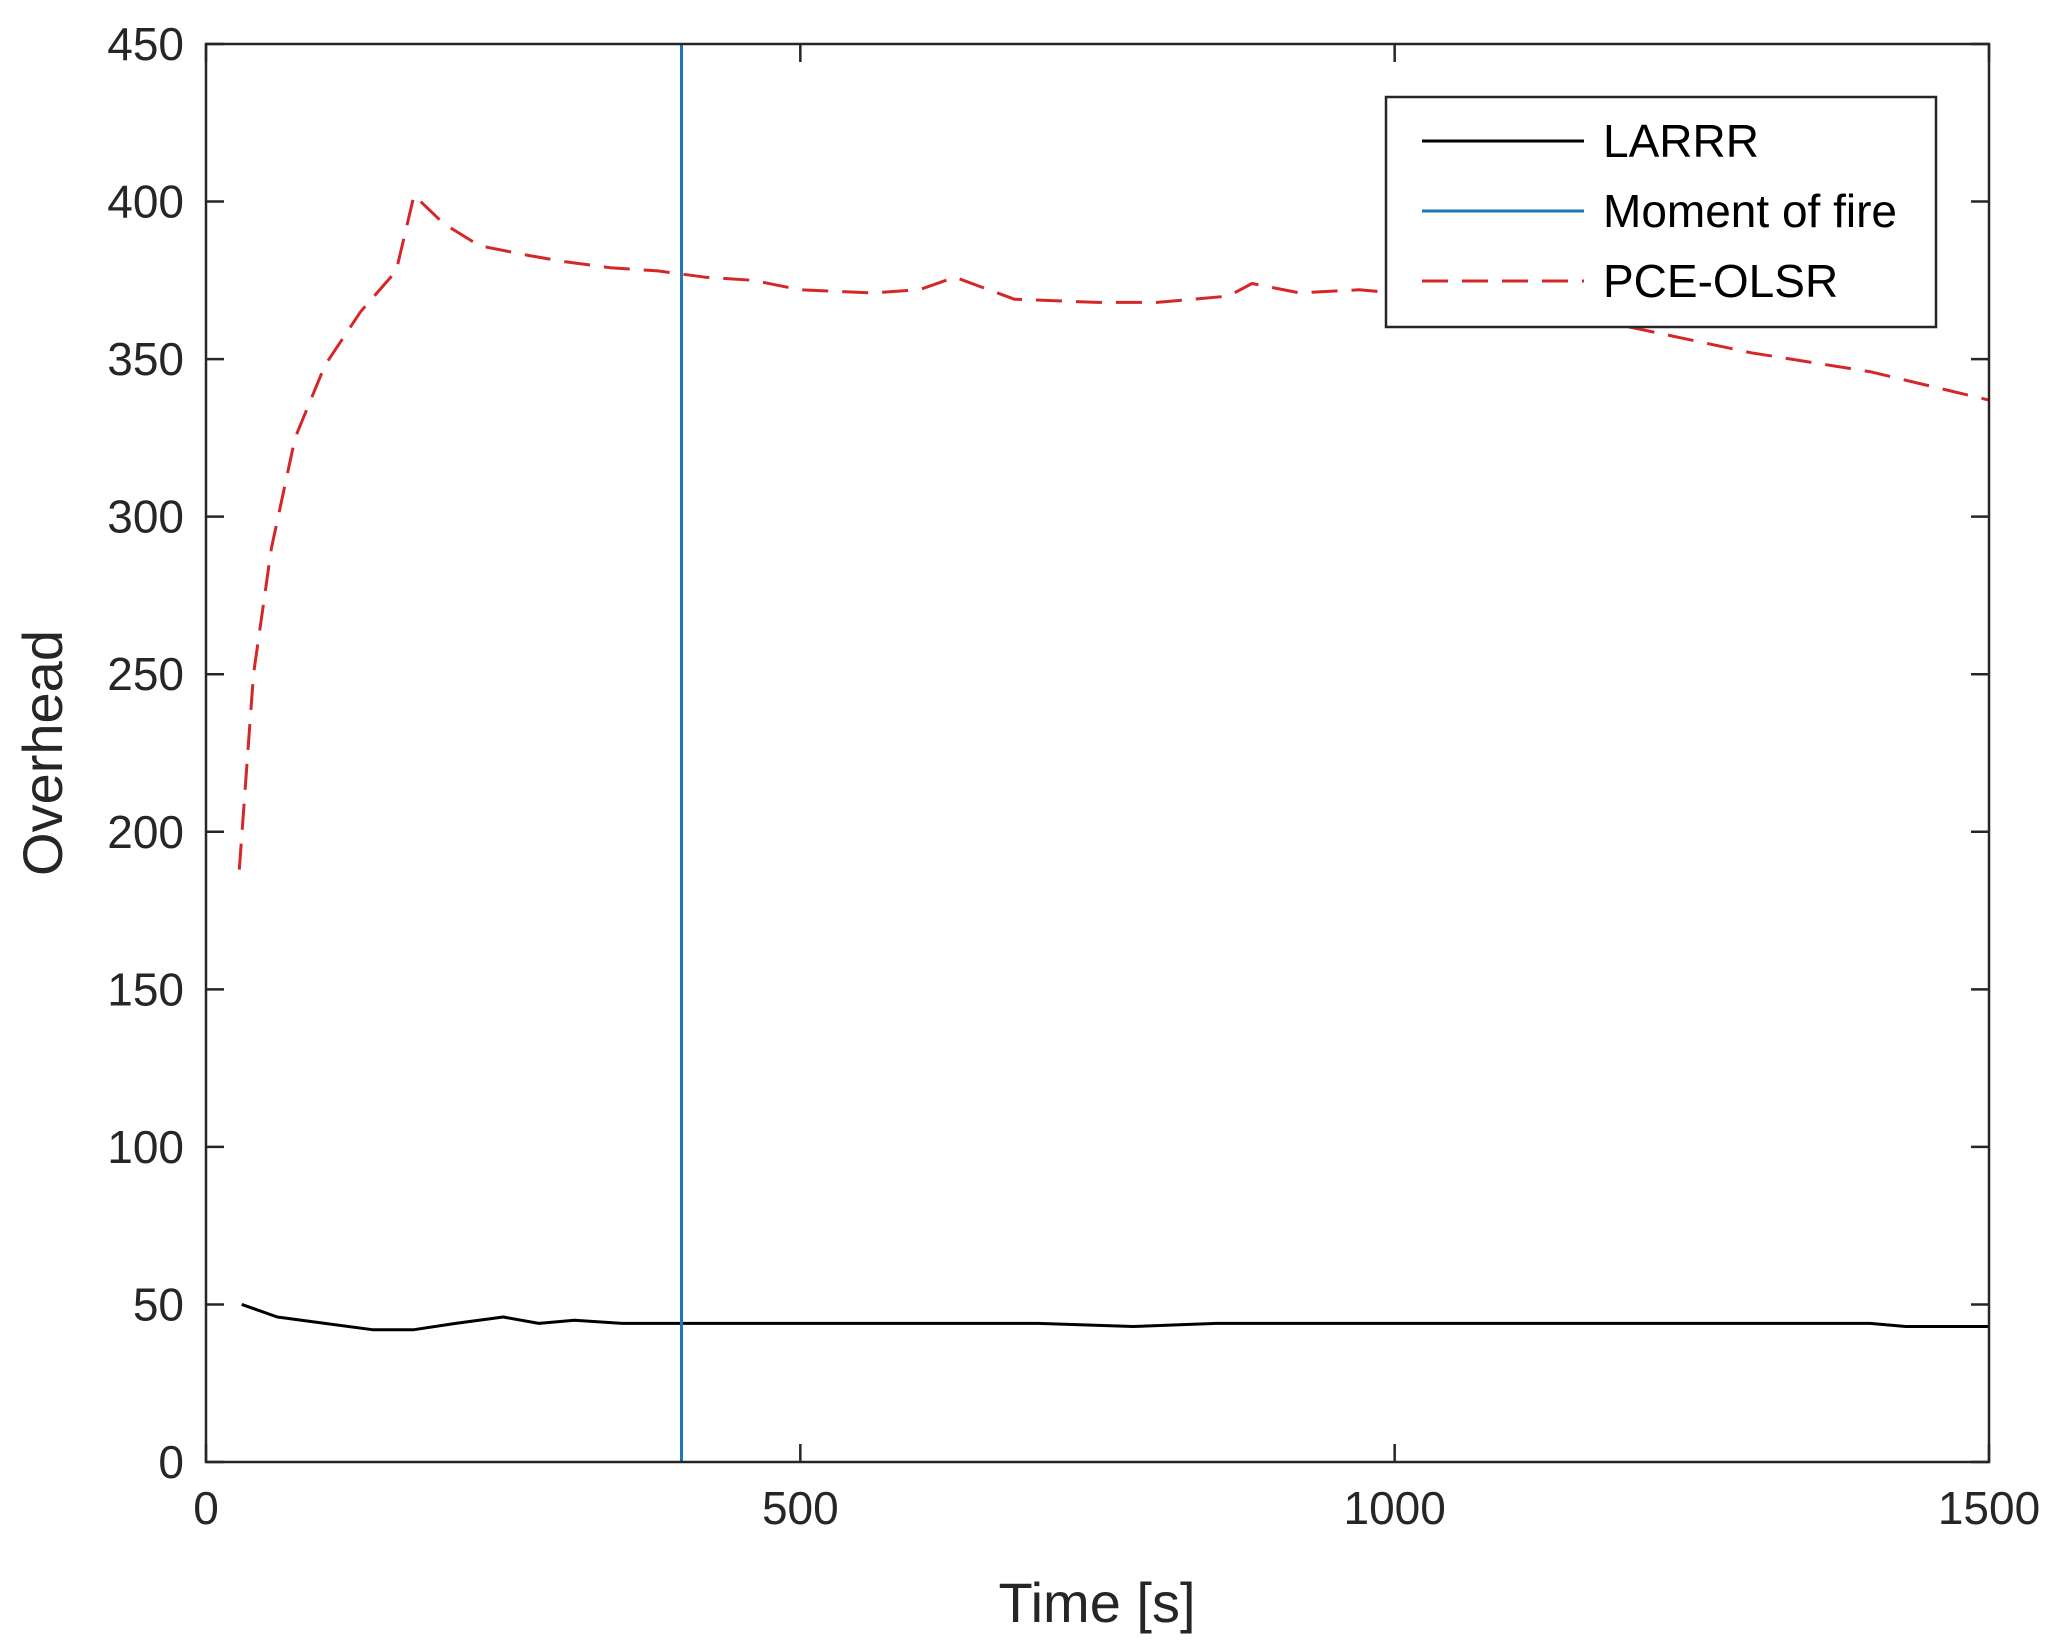 This screenshot has width=2060, height=1649. What do you see at coordinates (1115, 1317) in the screenshot?
I see `series-line-larrr` at bounding box center [1115, 1317].